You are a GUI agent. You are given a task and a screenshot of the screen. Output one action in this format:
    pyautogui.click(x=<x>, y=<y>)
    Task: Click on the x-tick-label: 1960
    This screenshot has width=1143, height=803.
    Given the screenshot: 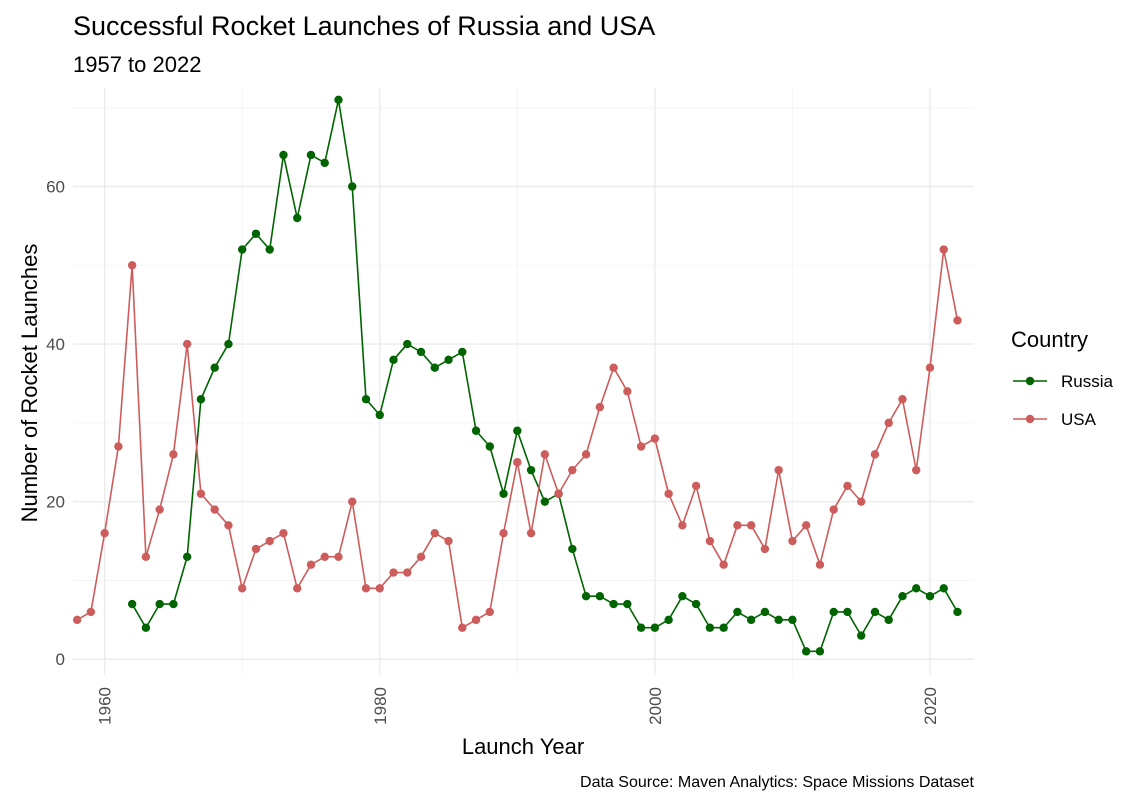 What is the action you would take?
    pyautogui.click(x=105, y=706)
    